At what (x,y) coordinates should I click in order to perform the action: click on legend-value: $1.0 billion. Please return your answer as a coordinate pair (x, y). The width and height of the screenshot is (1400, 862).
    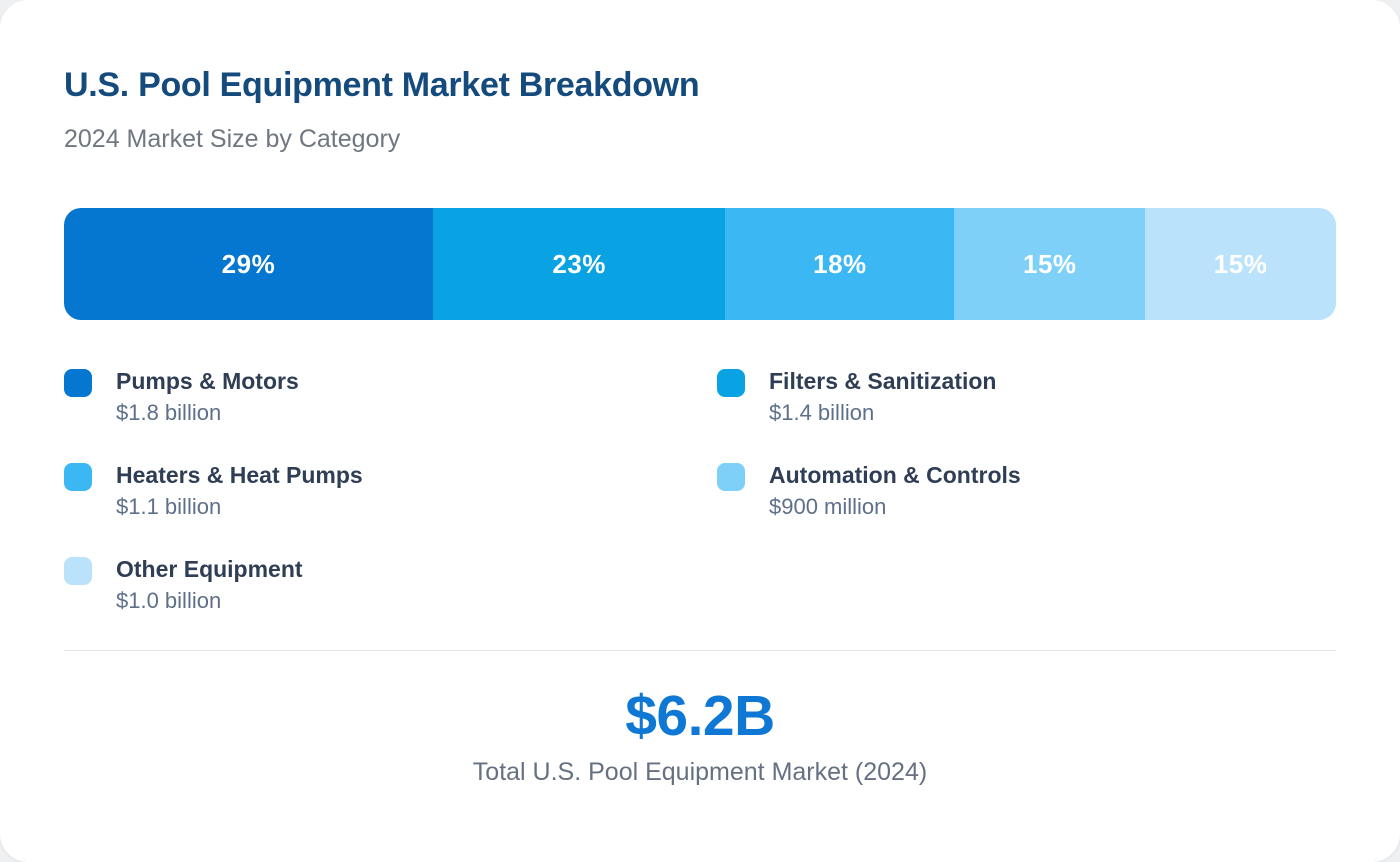
    Looking at the image, I should click on (169, 600).